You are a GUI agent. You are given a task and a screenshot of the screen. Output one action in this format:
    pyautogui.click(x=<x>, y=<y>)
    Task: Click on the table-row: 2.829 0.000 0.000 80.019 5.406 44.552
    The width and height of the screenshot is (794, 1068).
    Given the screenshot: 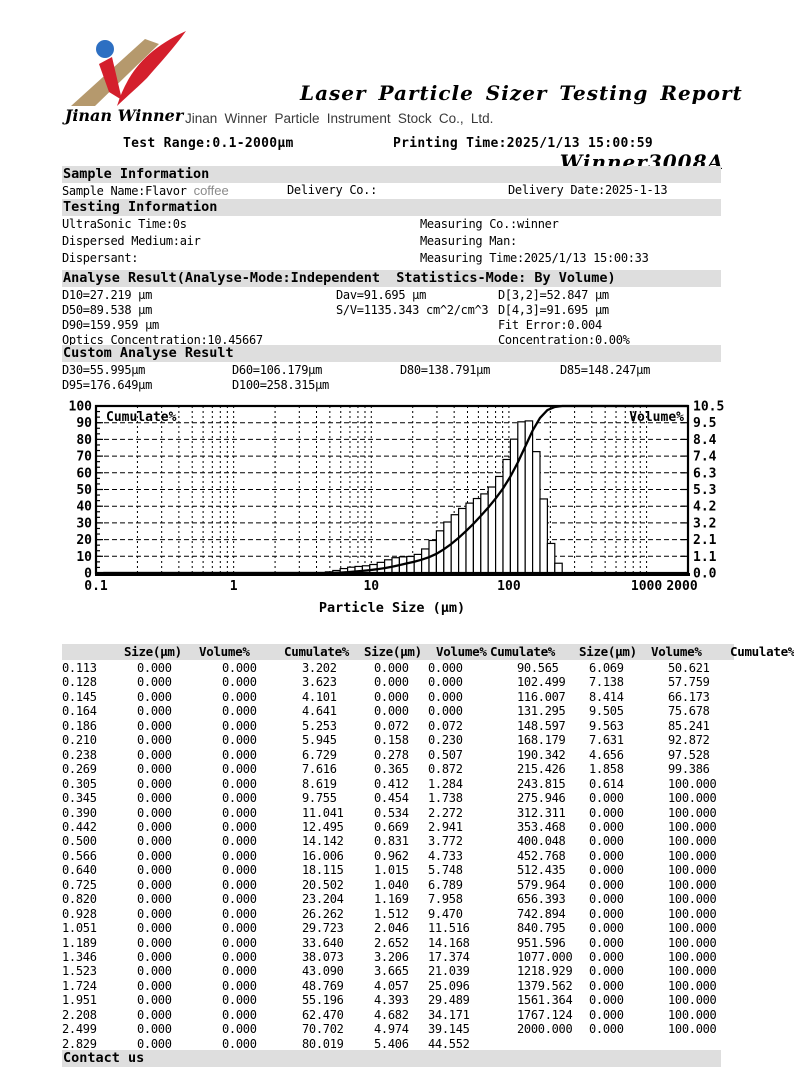 What is the action you would take?
    pyautogui.click(x=397, y=1044)
    